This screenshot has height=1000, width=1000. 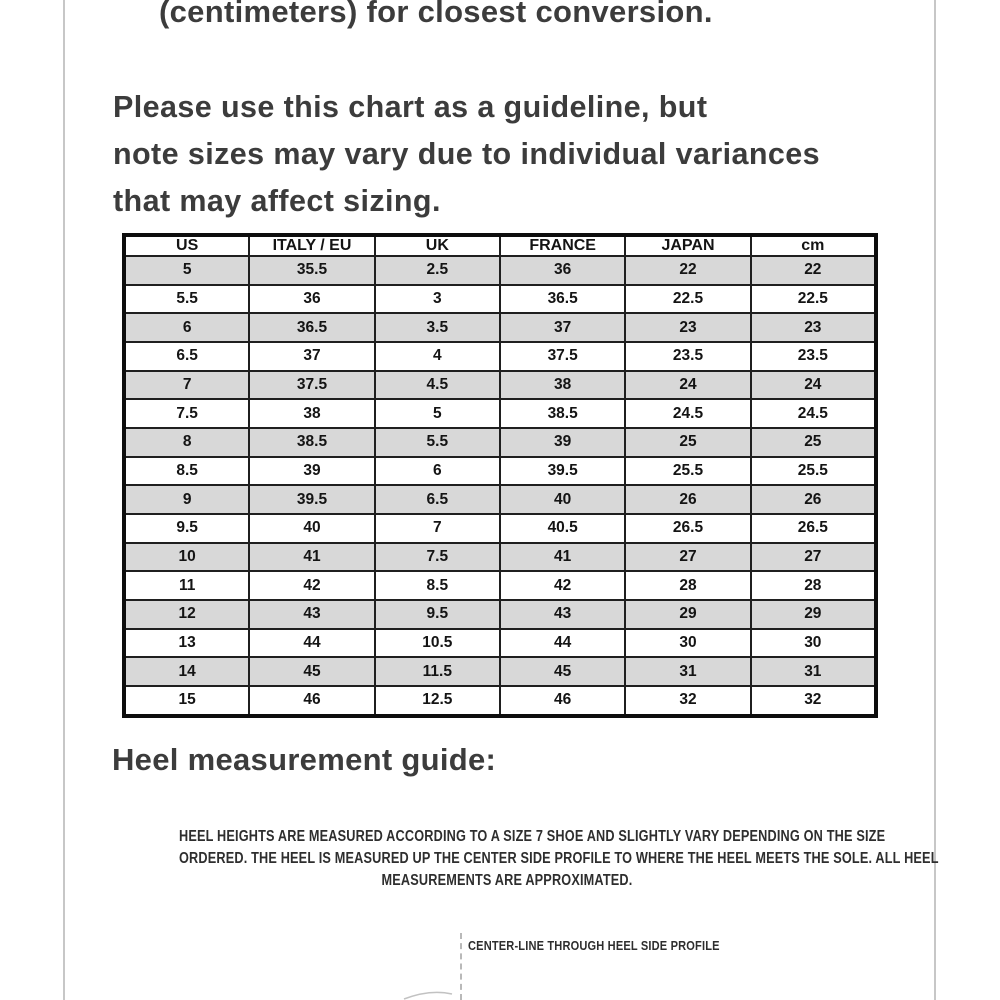 I want to click on size-table-header: US ITALY / EU UK FRANCE JAPAN cm, so click(x=500, y=245).